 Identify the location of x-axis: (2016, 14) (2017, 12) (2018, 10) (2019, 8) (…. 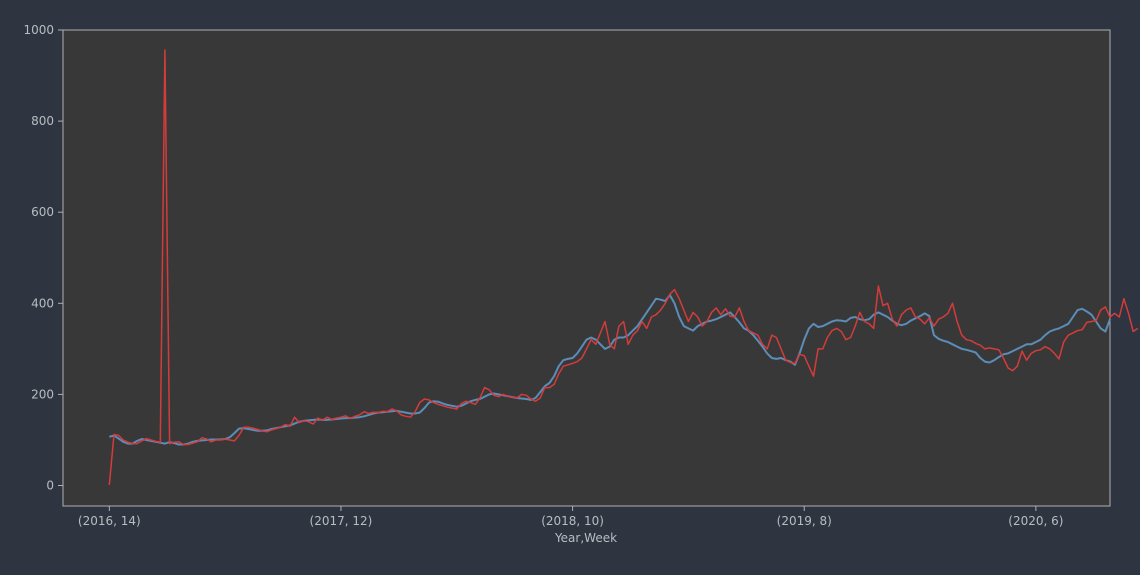
(570, 517).